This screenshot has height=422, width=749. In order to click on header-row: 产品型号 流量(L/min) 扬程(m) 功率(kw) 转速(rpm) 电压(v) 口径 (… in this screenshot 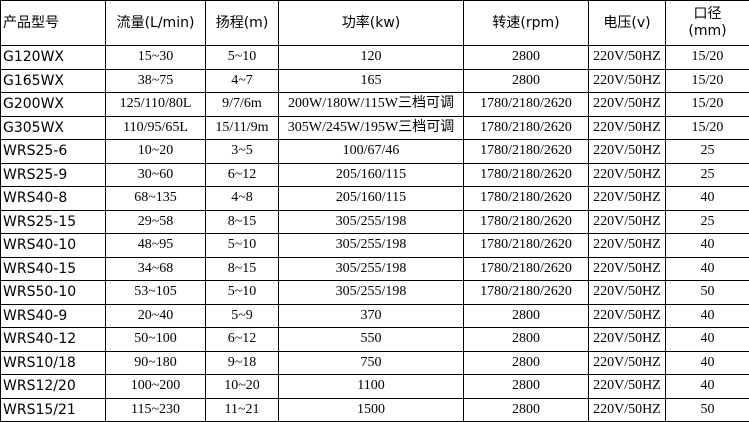, I will do `click(374, 23)`.